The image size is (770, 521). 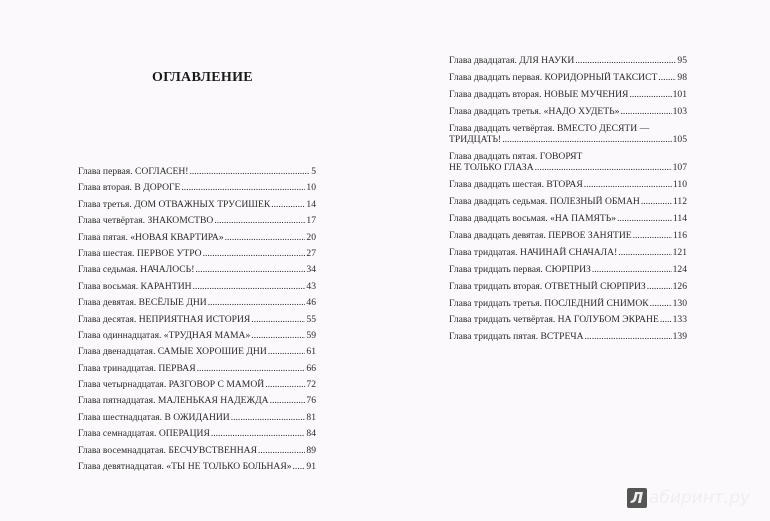 What do you see at coordinates (491, 168) in the screenshot?
I see `toc-entry-title: НЕ ТОЛЬКО ГЛАЗА` at bounding box center [491, 168].